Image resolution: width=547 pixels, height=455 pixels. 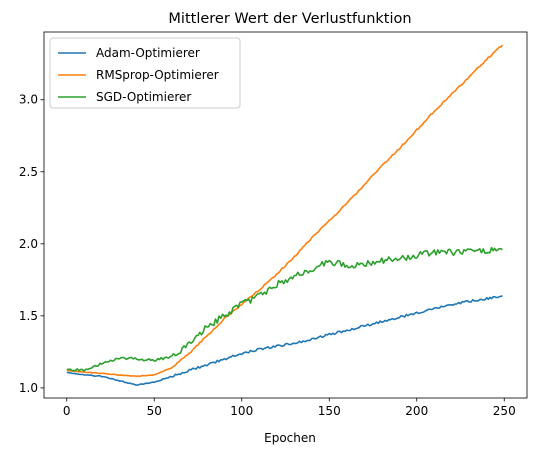 I want to click on x-axis-label: Epochen, so click(x=290, y=438).